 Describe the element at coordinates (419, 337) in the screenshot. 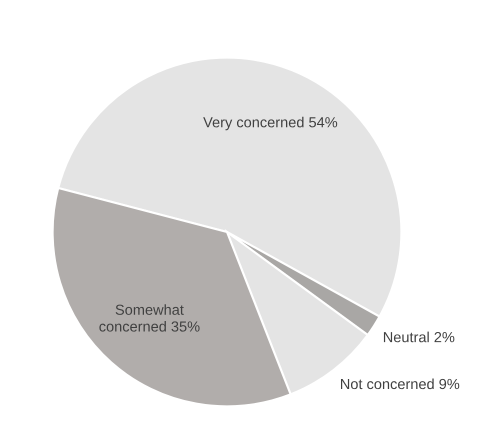

I see `slice-label: Neutral 2%` at that location.